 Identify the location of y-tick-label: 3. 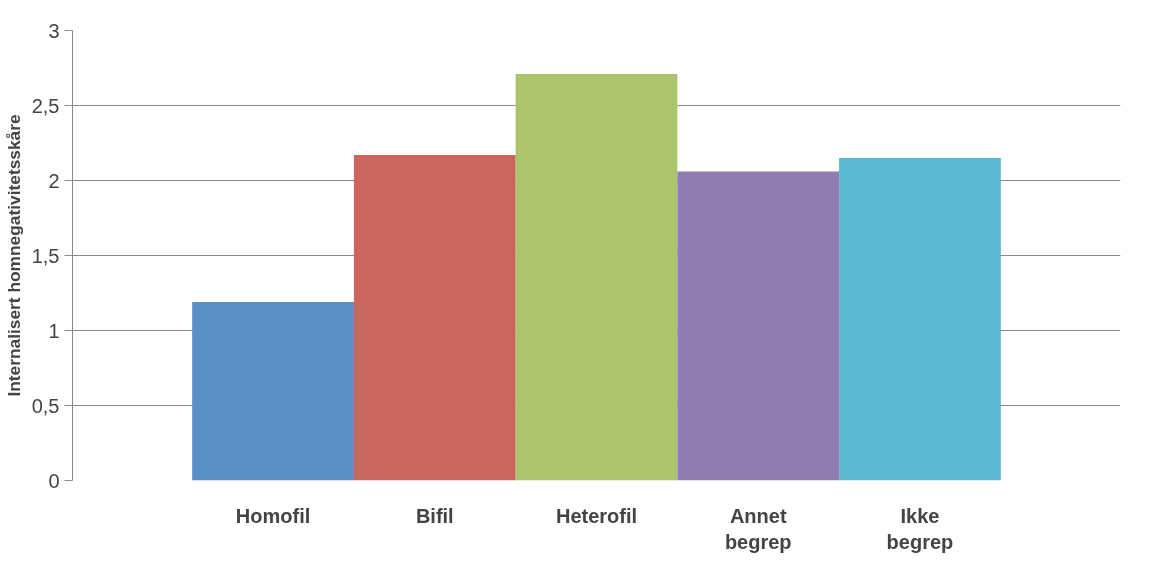
(54, 30).